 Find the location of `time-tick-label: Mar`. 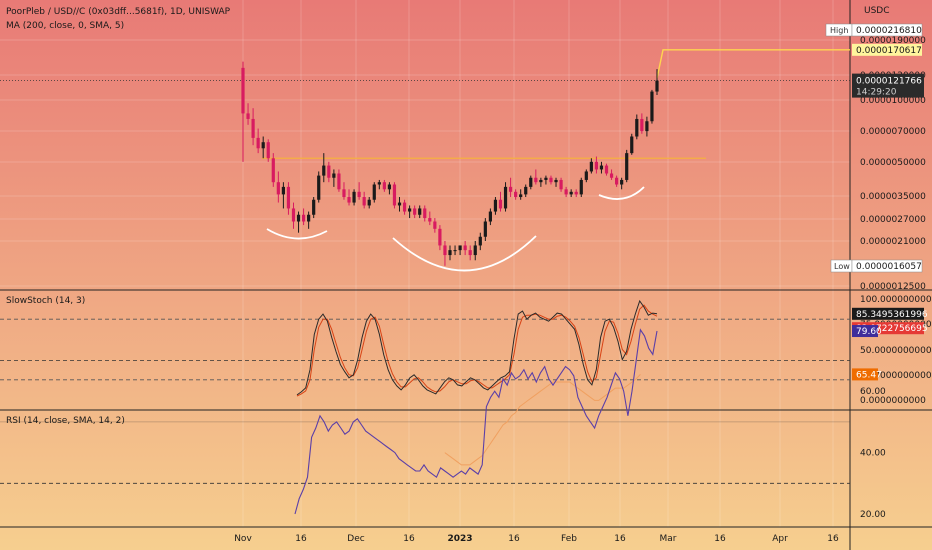

time-tick-label: Mar is located at coordinates (668, 539).